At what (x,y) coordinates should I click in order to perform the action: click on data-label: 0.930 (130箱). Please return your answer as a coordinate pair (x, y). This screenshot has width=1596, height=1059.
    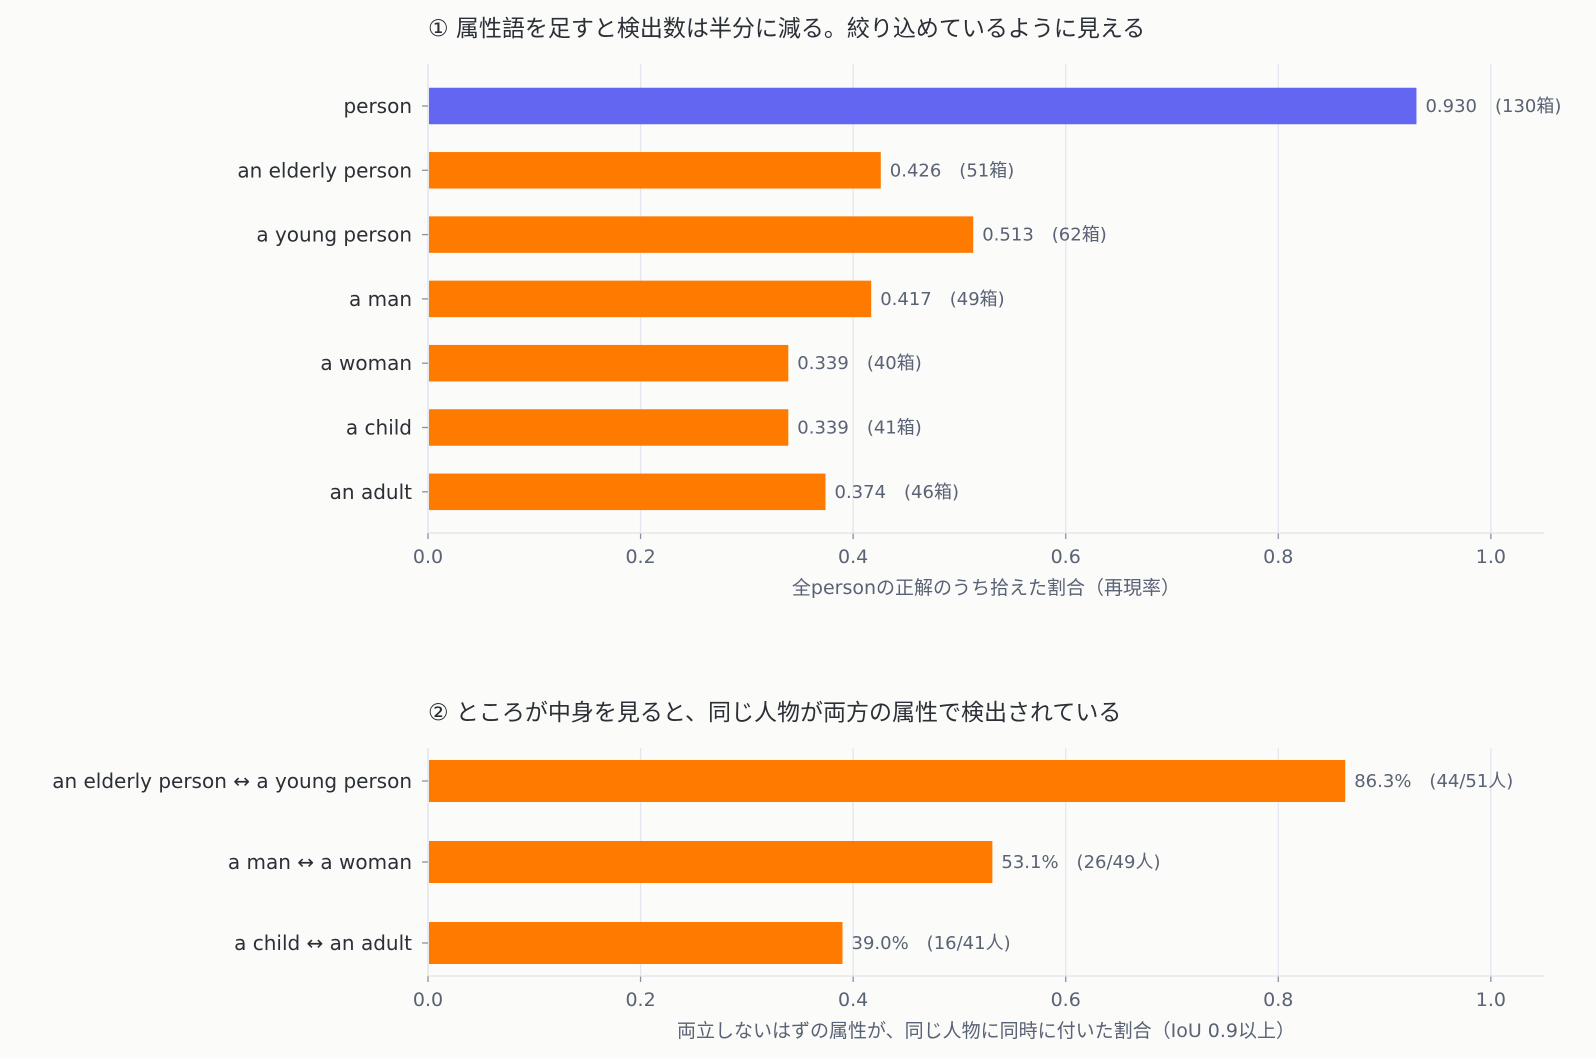
    Looking at the image, I should click on (1493, 106).